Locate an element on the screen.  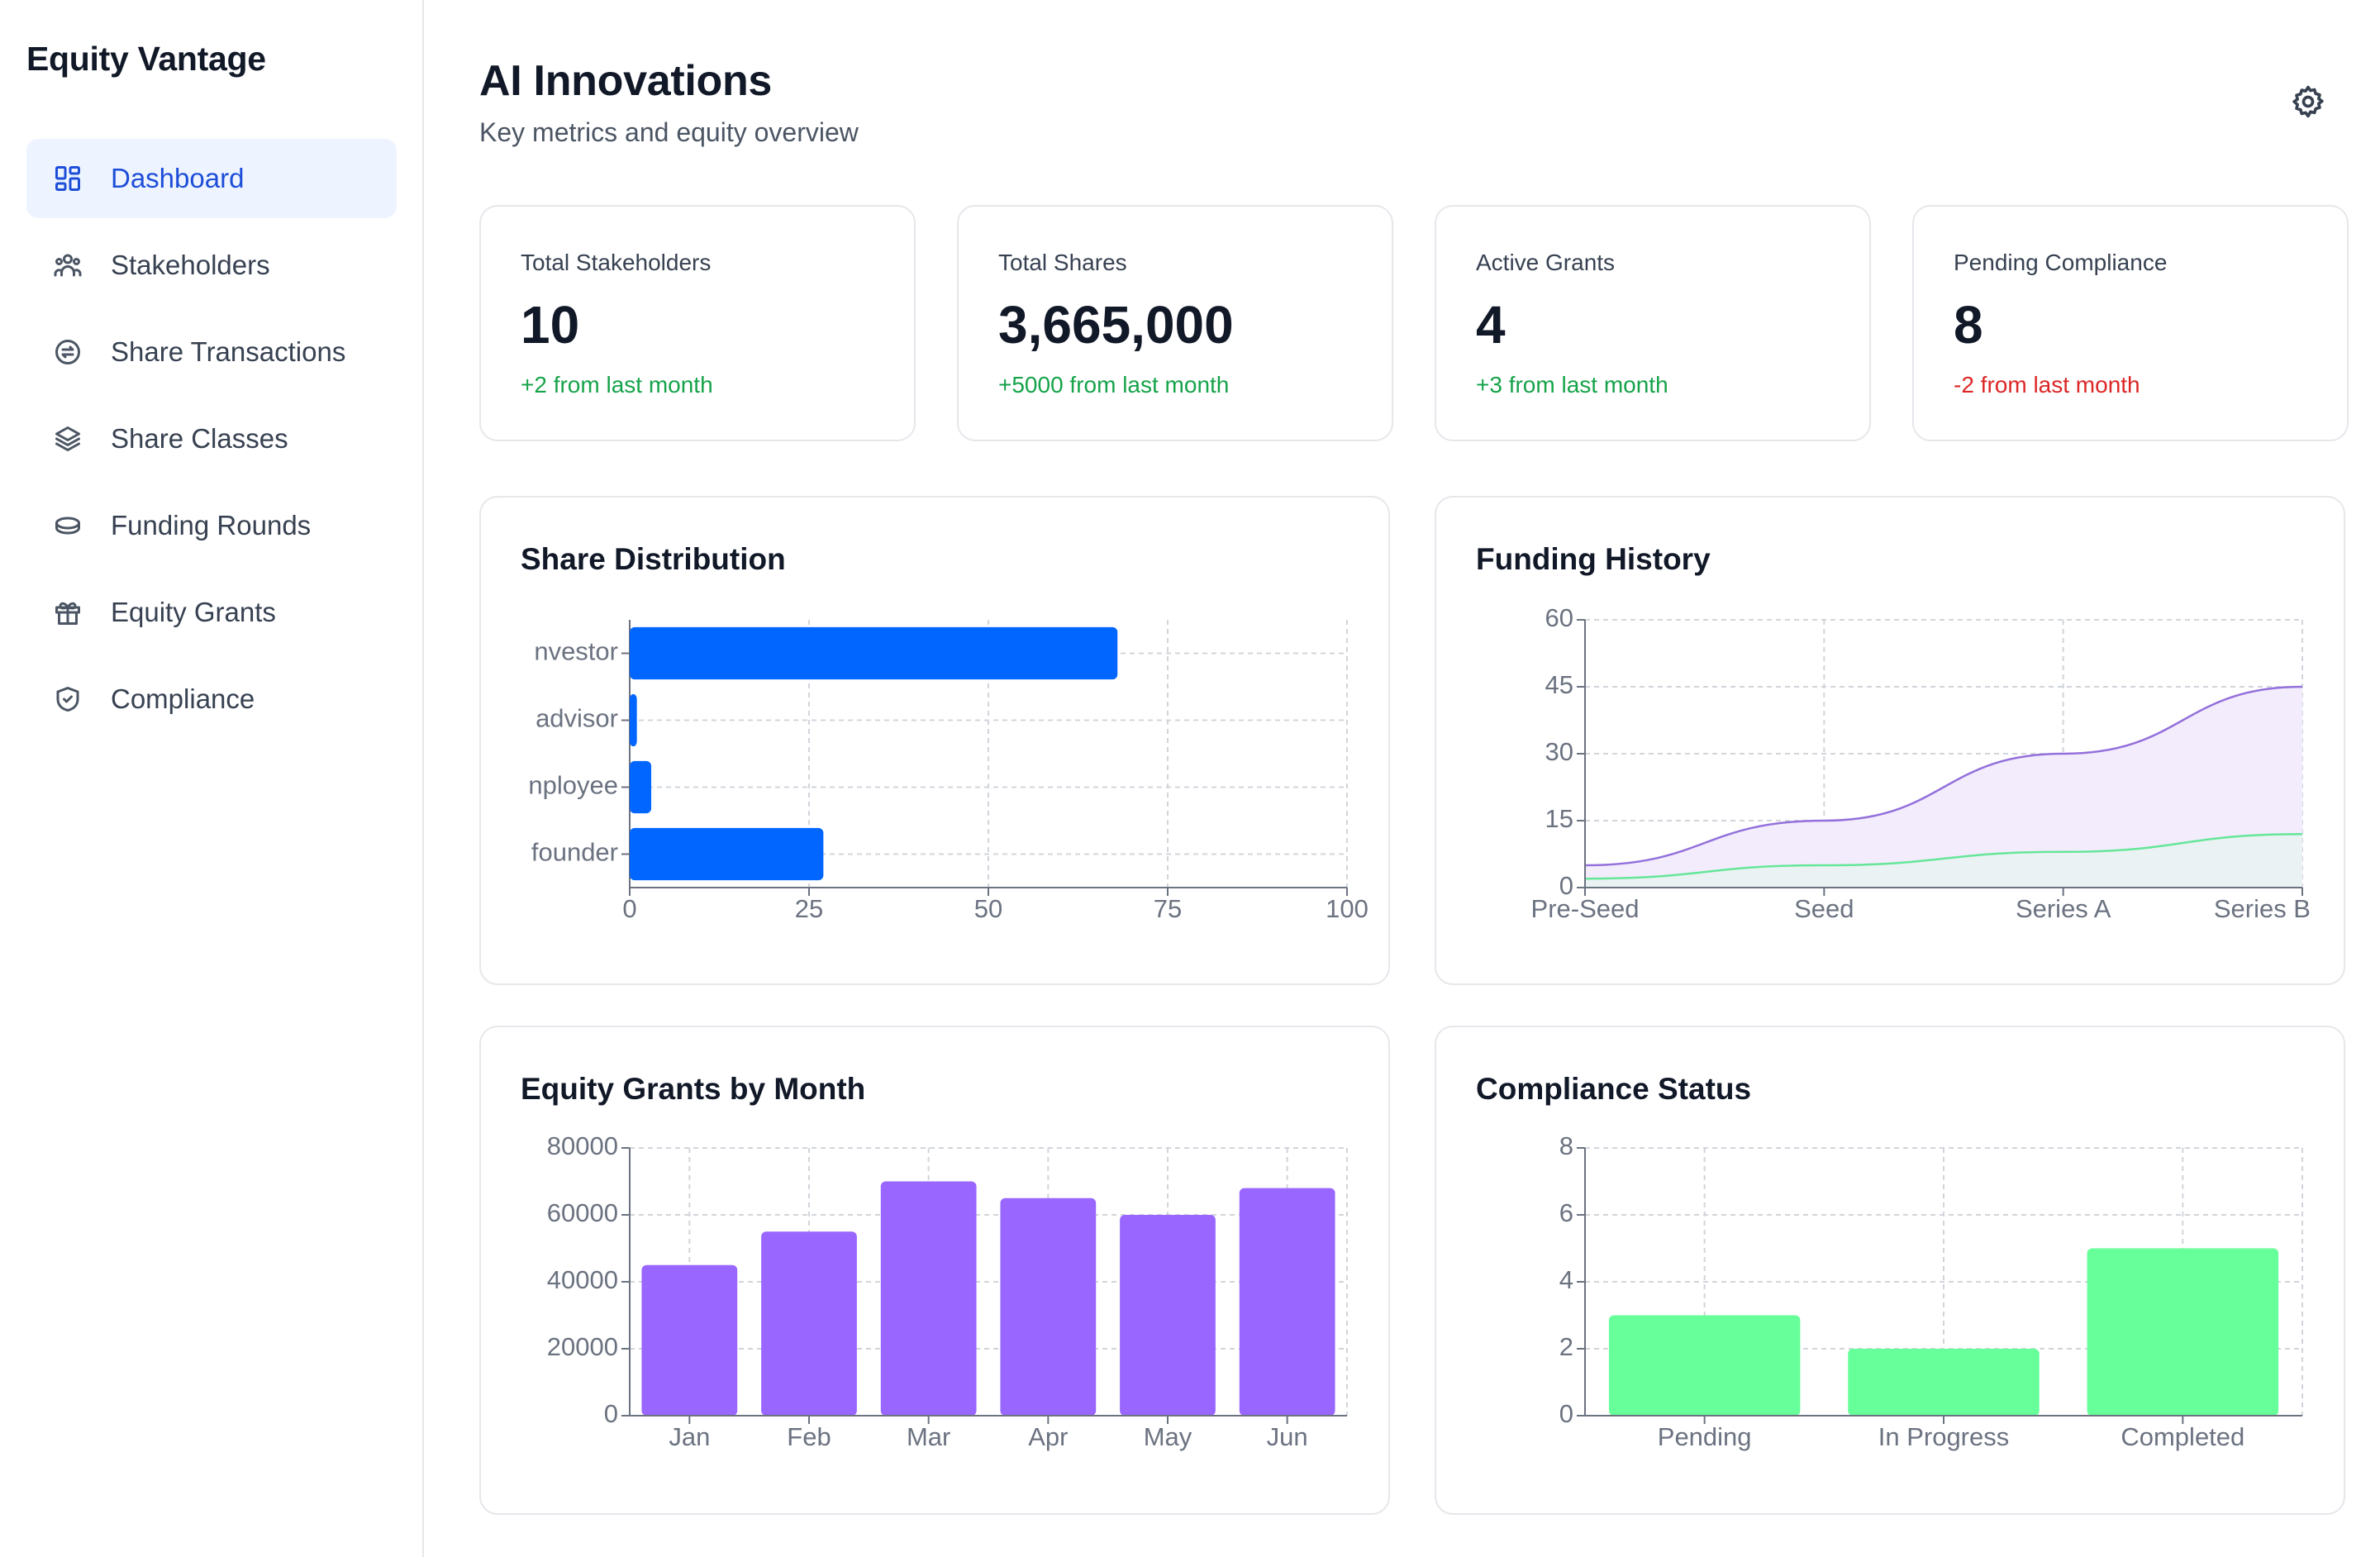
stat-delta: +5000 from last month is located at coordinates (1114, 385).